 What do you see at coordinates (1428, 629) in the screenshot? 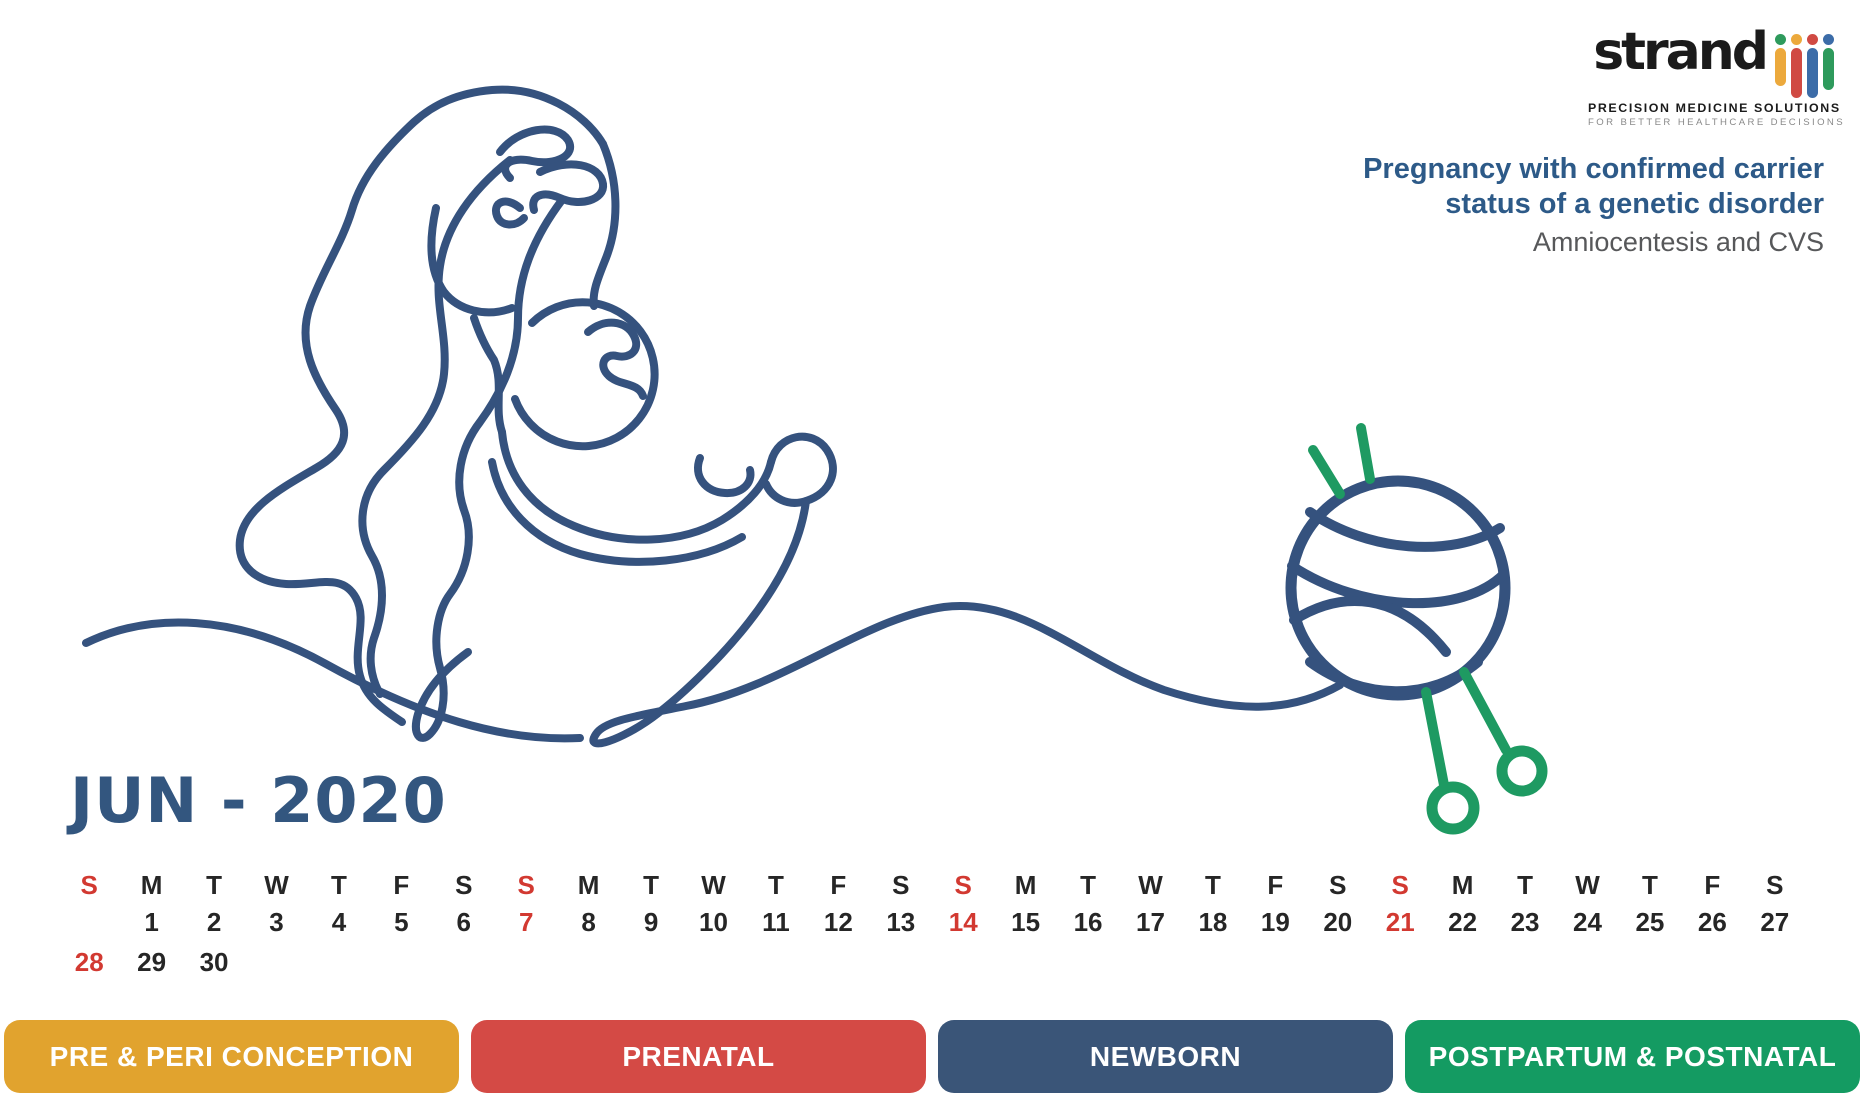
I see `knitting-needles-icon` at bounding box center [1428, 629].